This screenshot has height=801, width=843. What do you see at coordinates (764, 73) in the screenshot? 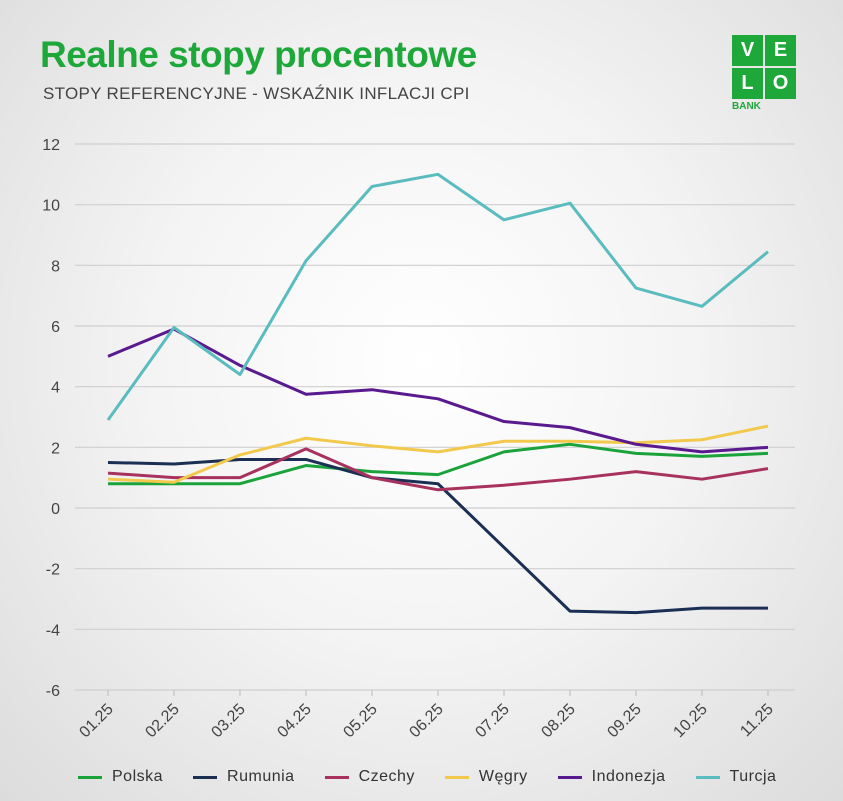
I see `velobank-logo: V E L O BANK` at bounding box center [764, 73].